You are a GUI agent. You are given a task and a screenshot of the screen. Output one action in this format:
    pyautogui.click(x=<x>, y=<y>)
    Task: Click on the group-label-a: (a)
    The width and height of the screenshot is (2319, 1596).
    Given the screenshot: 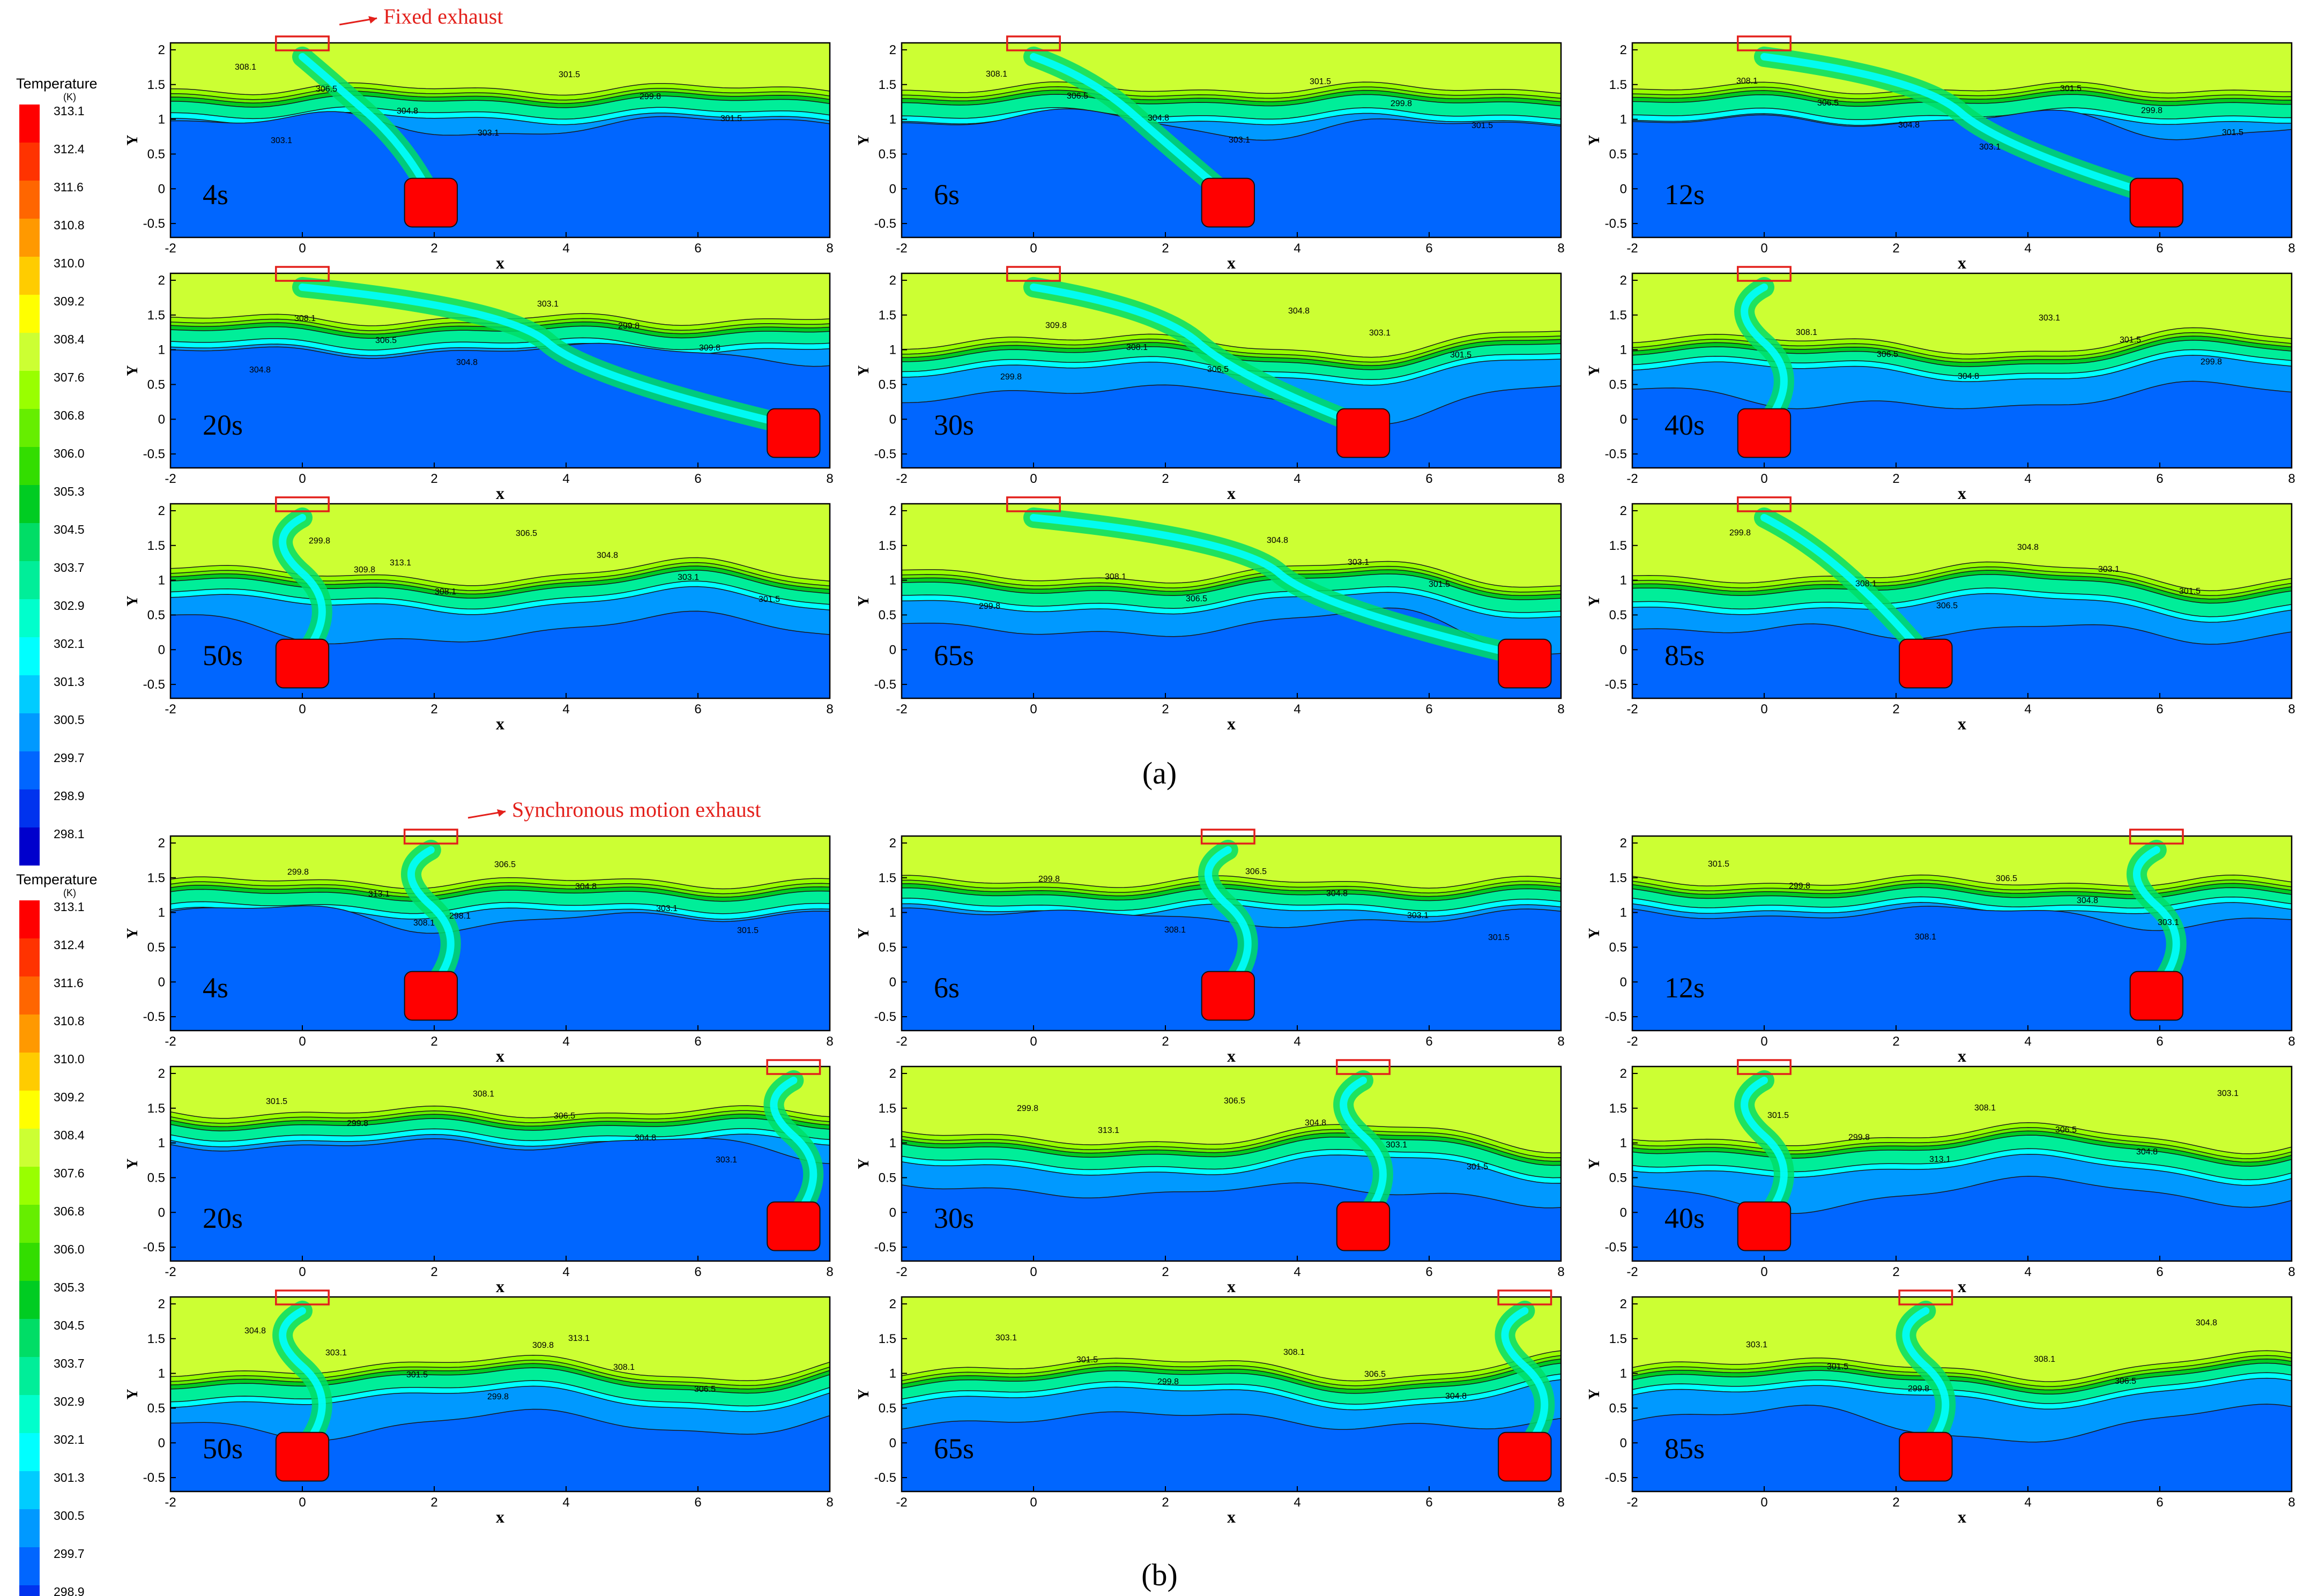 What is the action you would take?
    pyautogui.click(x=1159, y=773)
    